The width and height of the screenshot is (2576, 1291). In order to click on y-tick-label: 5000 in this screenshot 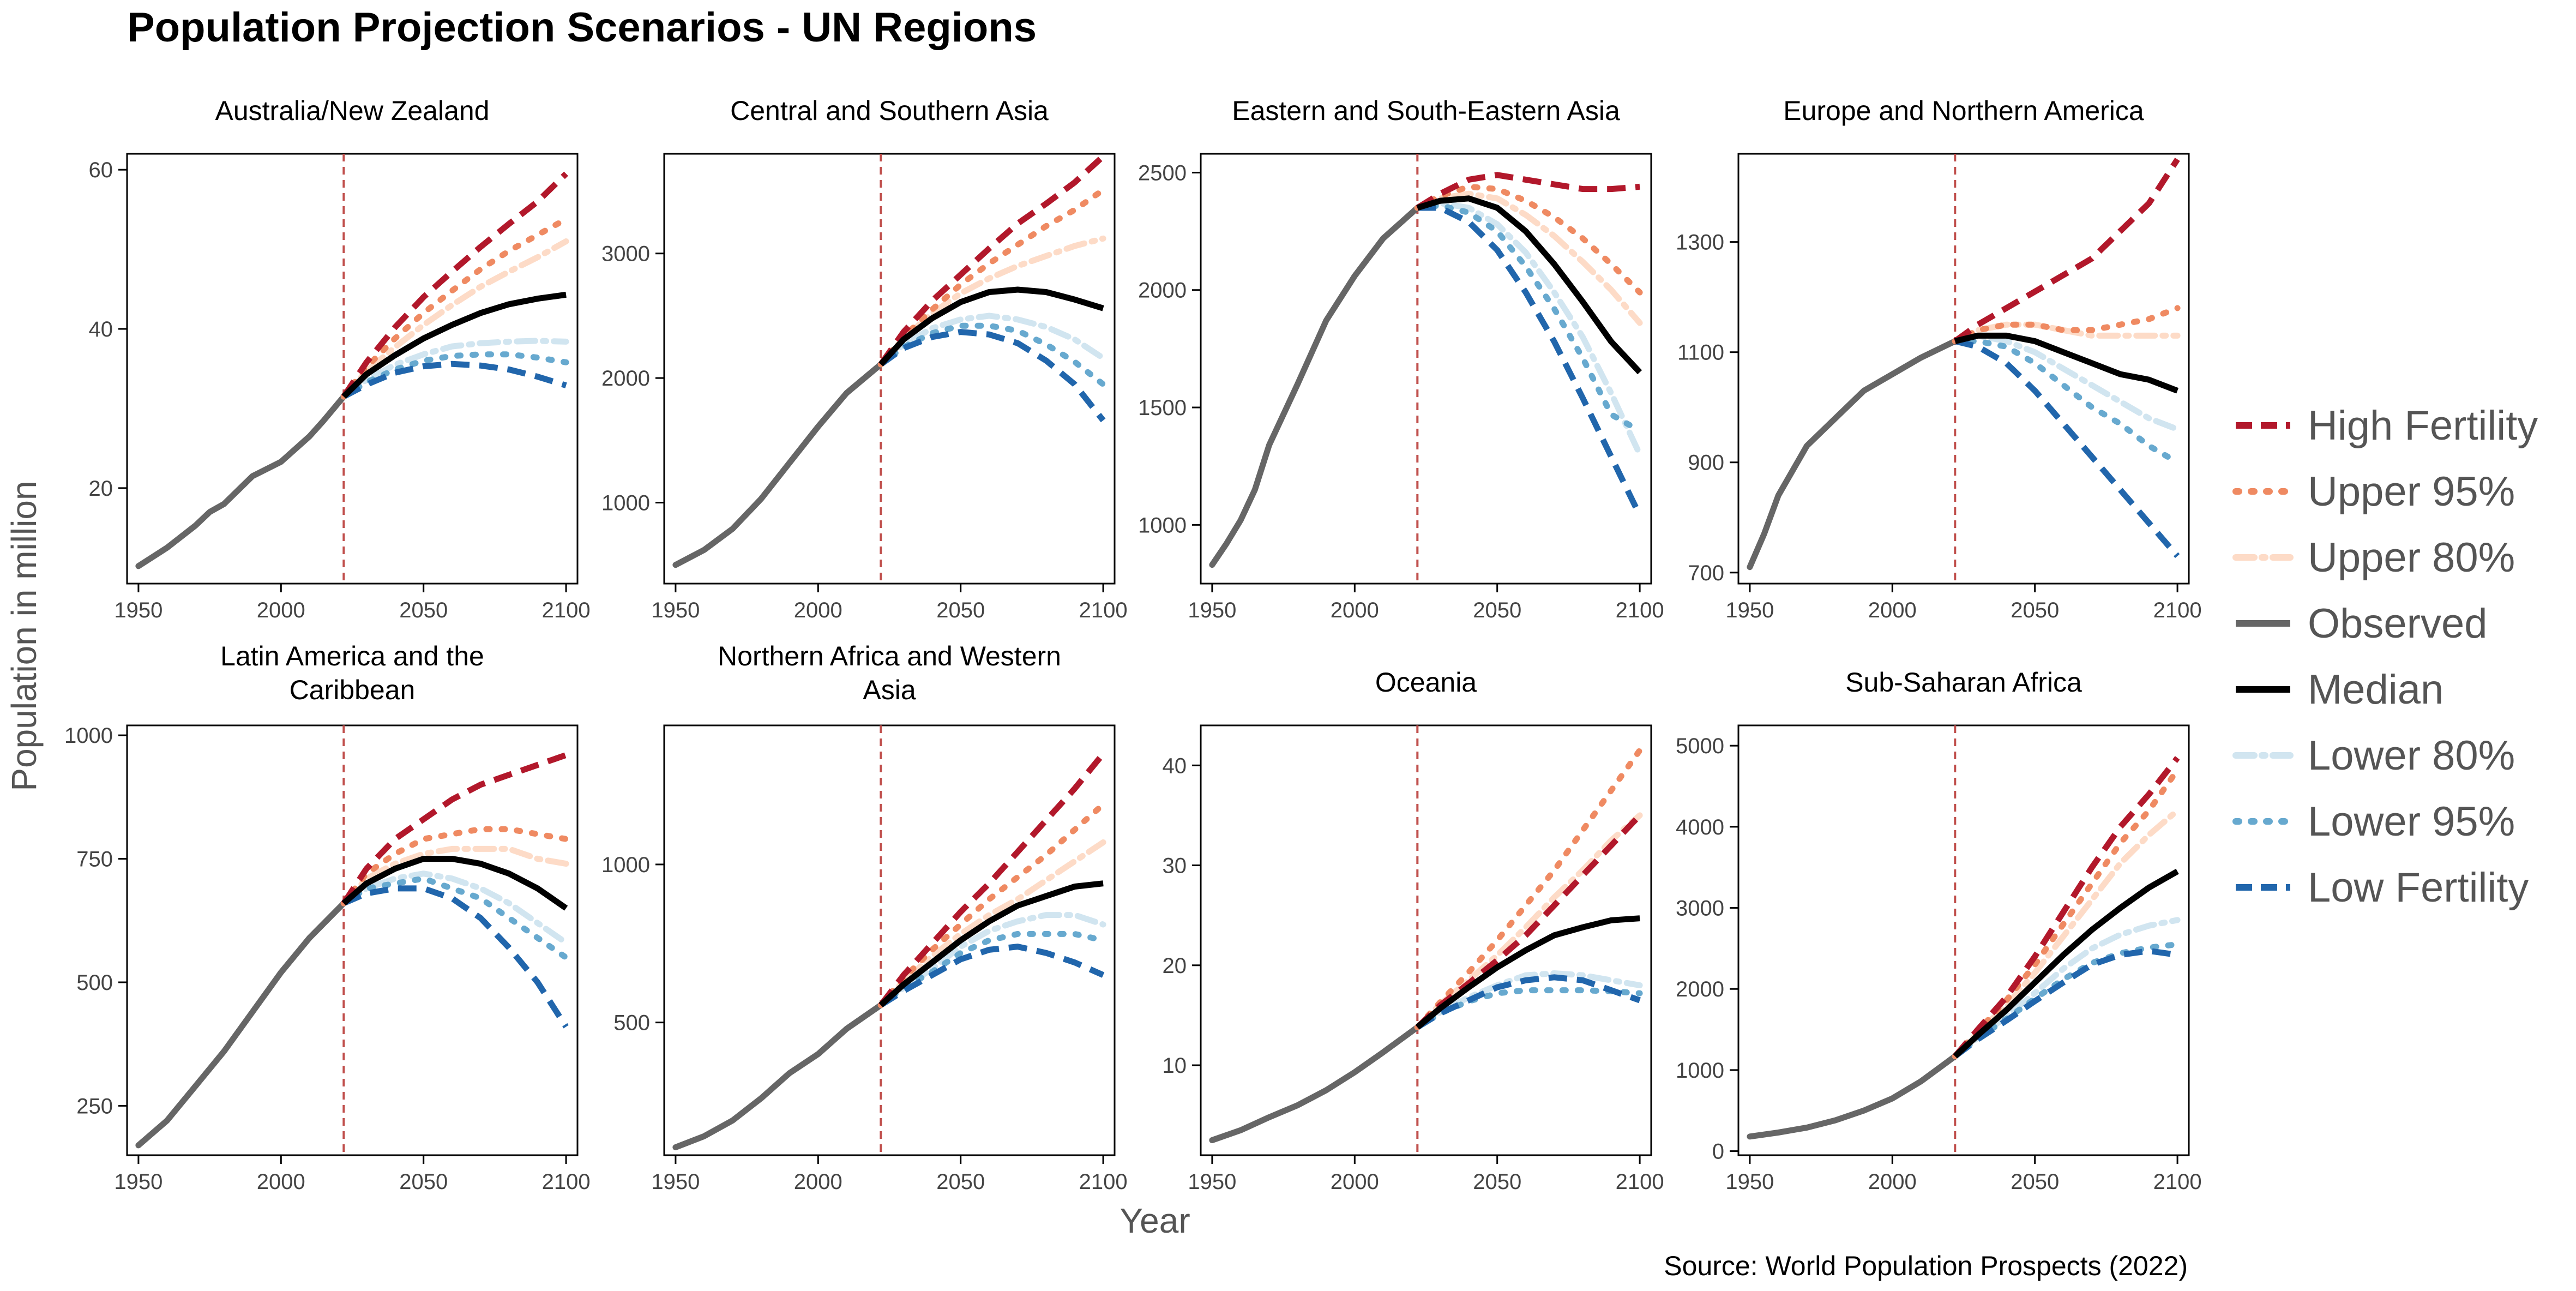, I will do `click(1700, 746)`.